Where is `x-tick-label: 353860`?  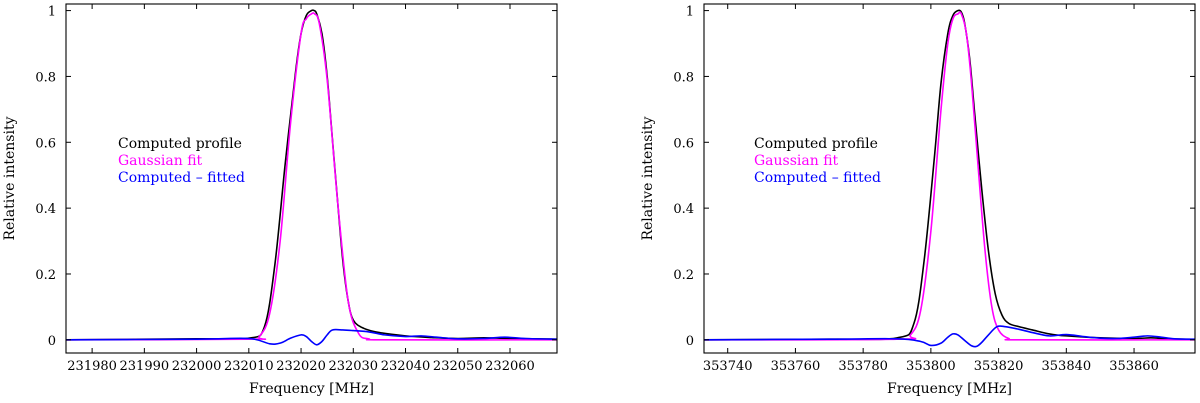 x-tick-label: 353860 is located at coordinates (1134, 366).